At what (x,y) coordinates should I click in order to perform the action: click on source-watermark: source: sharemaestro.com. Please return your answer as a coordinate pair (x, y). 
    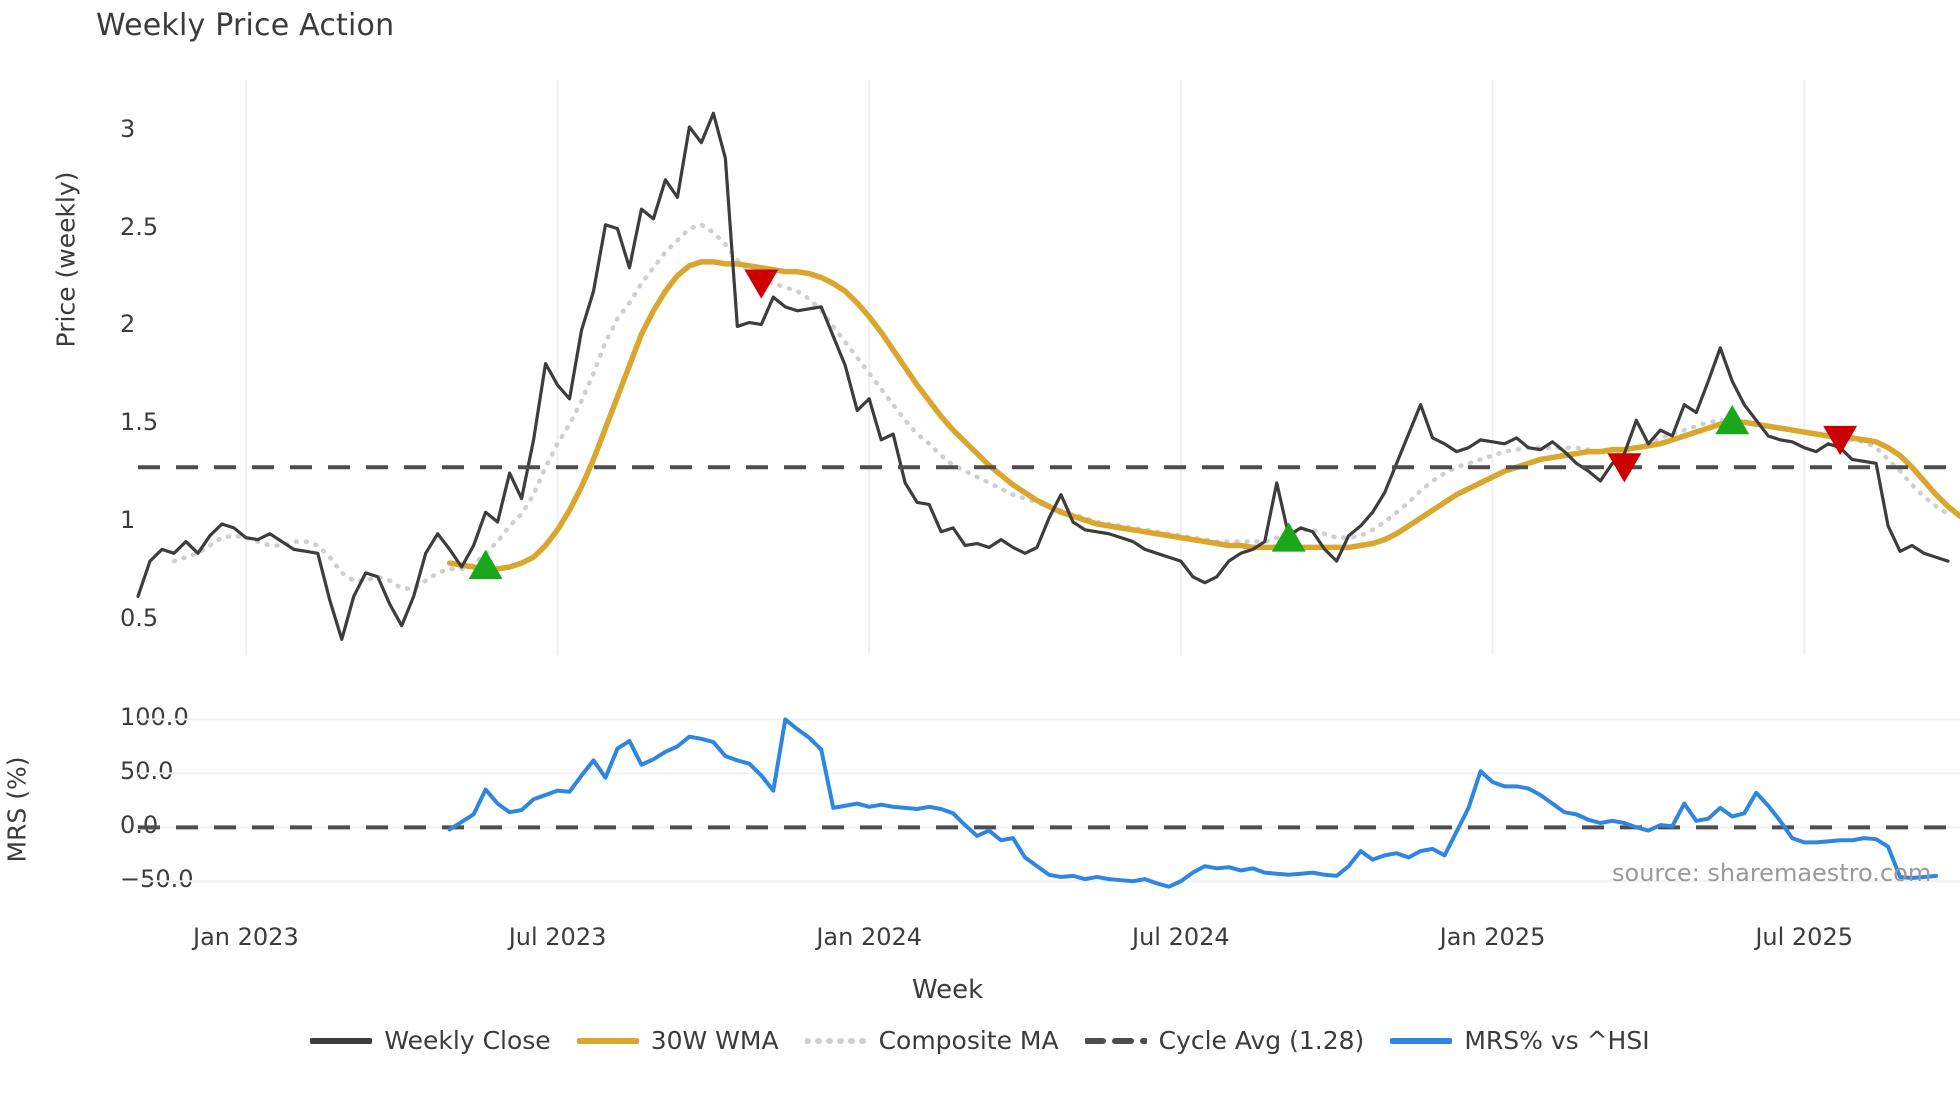
    Looking at the image, I should click on (1772, 873).